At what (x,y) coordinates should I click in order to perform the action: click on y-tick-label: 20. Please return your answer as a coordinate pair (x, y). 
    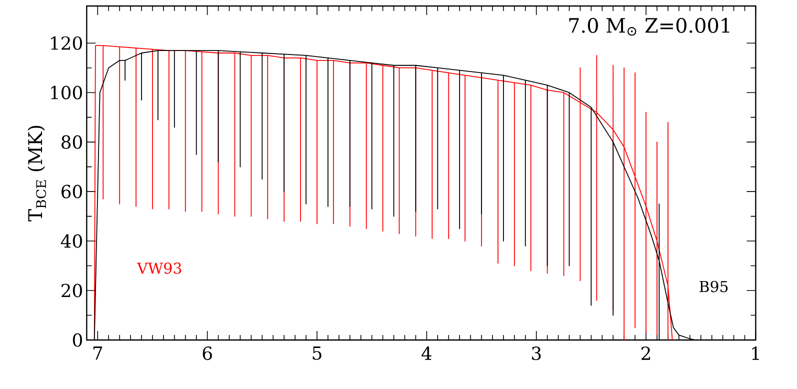
    Looking at the image, I should click on (72, 291).